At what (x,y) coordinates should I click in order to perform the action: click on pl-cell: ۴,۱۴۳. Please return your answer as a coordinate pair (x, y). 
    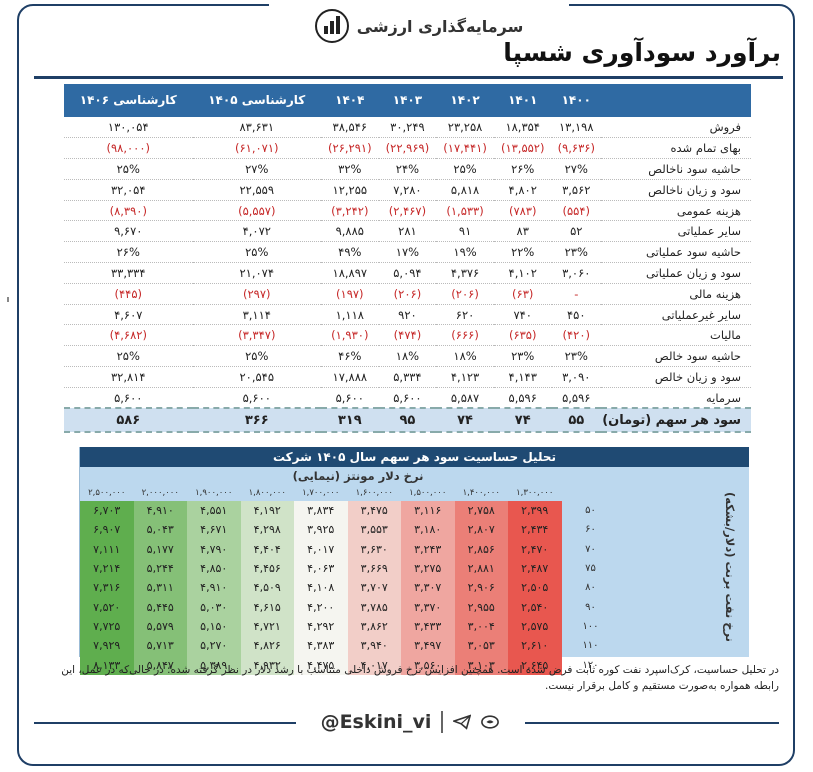
    Looking at the image, I should click on (522, 377).